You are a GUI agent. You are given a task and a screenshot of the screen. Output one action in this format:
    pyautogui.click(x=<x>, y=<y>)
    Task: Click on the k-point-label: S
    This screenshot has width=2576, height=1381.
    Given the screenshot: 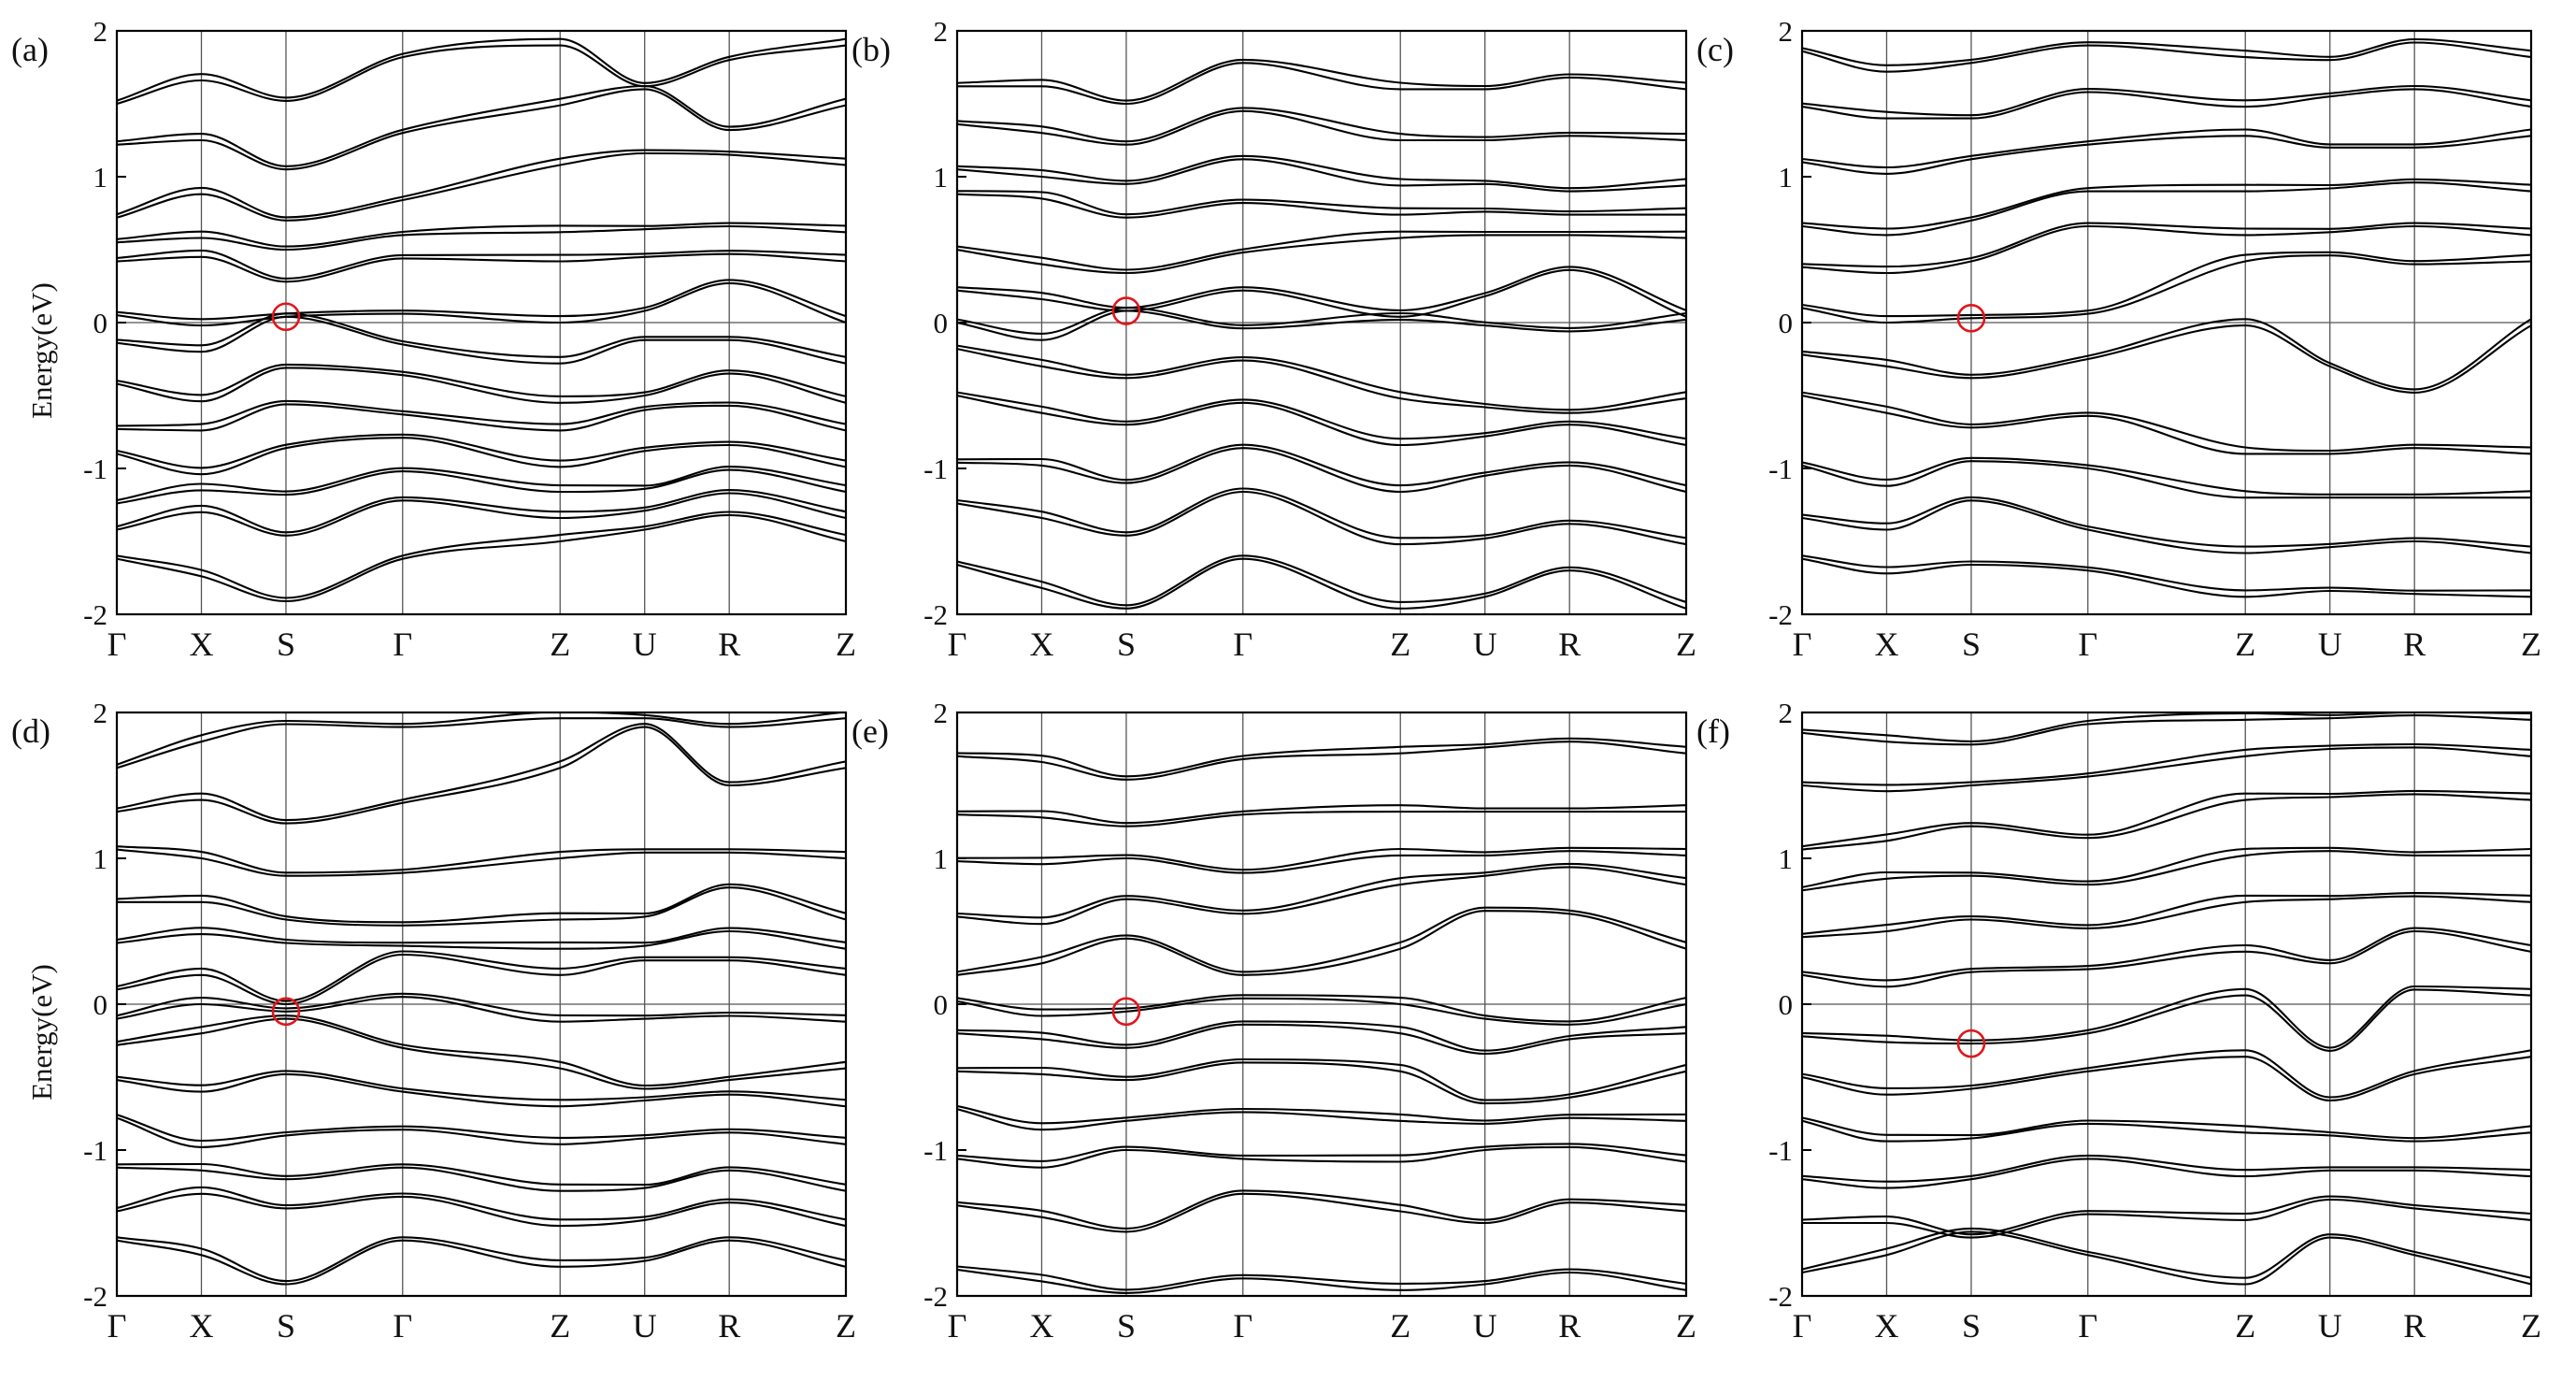 What is the action you would take?
    pyautogui.click(x=1972, y=1326)
    